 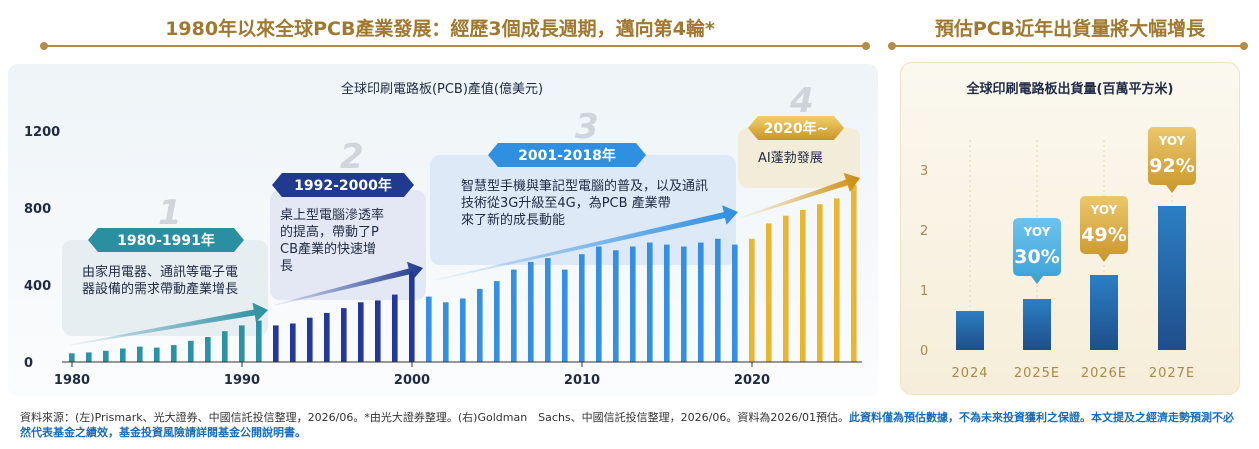 What do you see at coordinates (582, 380) in the screenshot?
I see `x-tick-2010: 2010` at bounding box center [582, 380].